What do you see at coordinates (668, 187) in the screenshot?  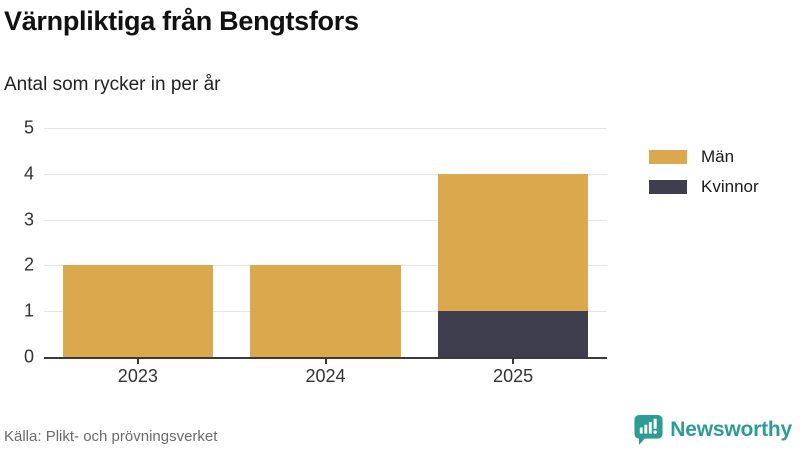 I see `legend-swatch-women` at bounding box center [668, 187].